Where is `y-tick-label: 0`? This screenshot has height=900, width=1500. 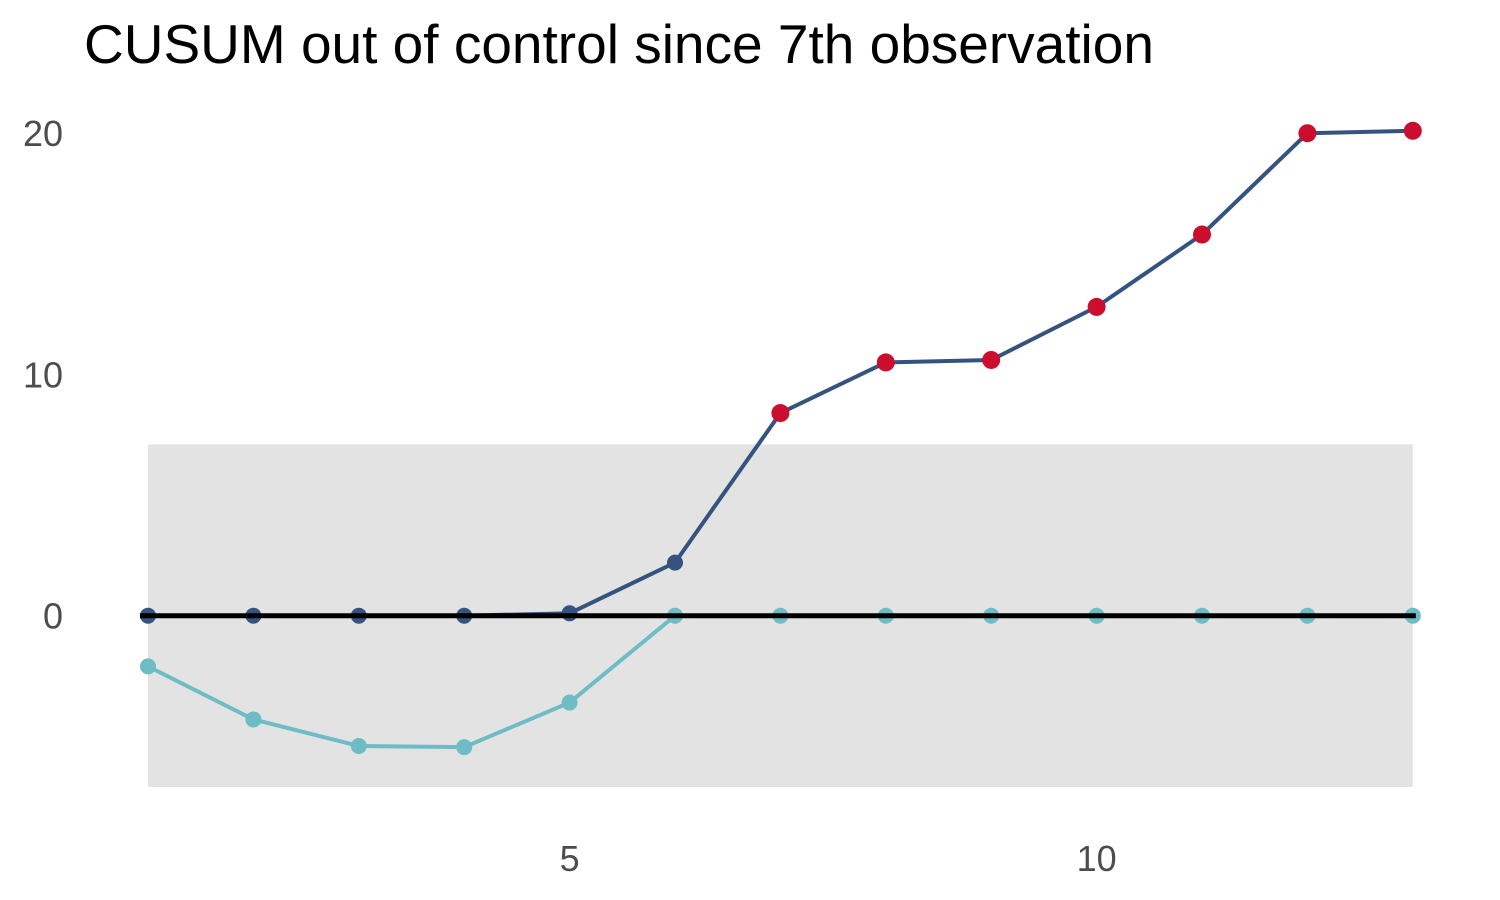 y-tick-label: 0 is located at coordinates (53, 616).